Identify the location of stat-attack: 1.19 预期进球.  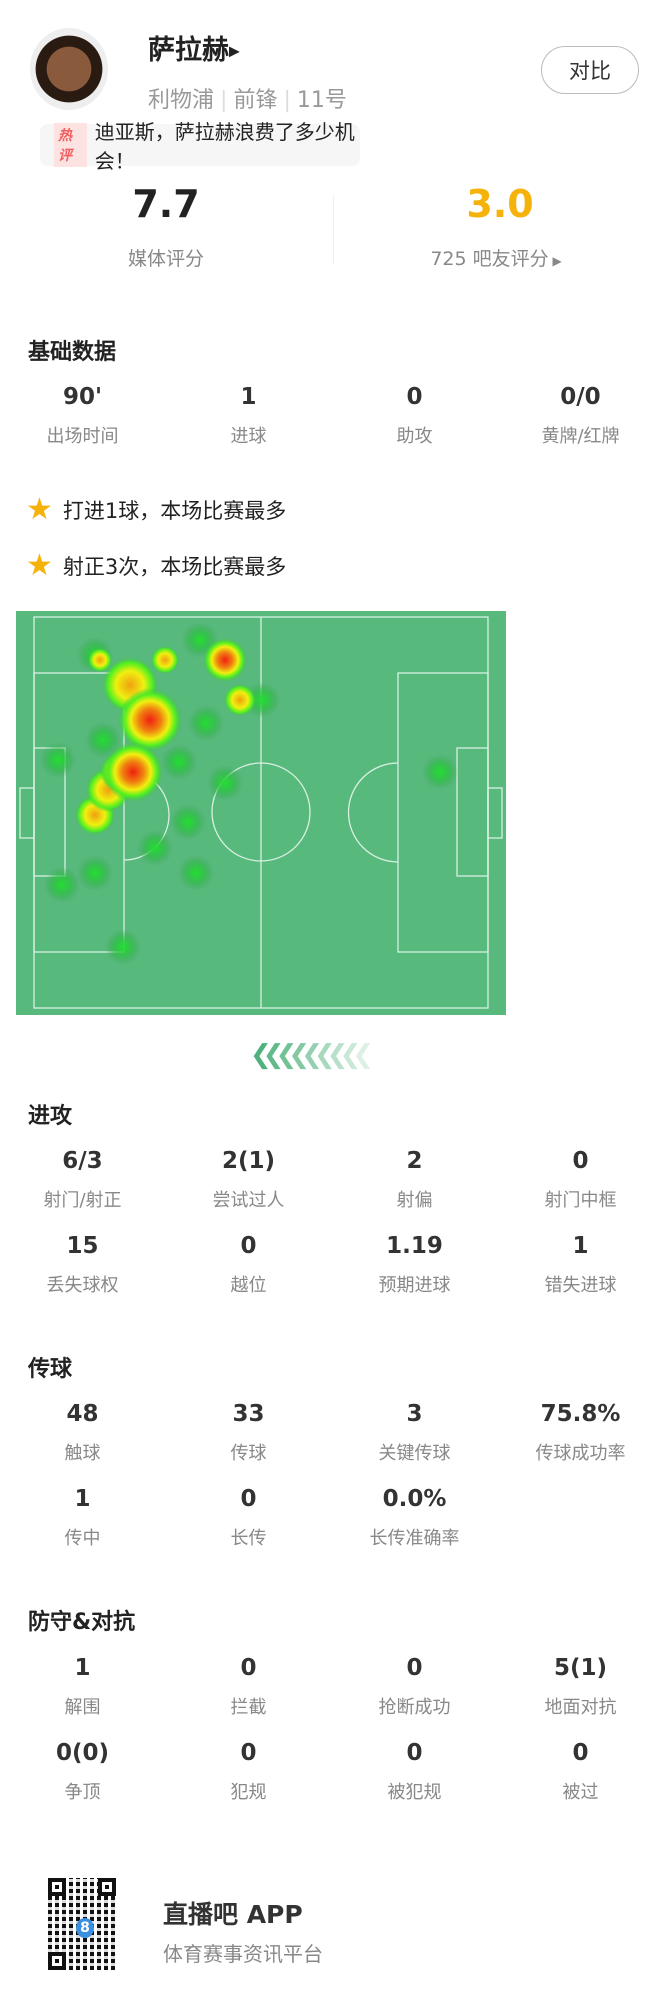
(414, 1265).